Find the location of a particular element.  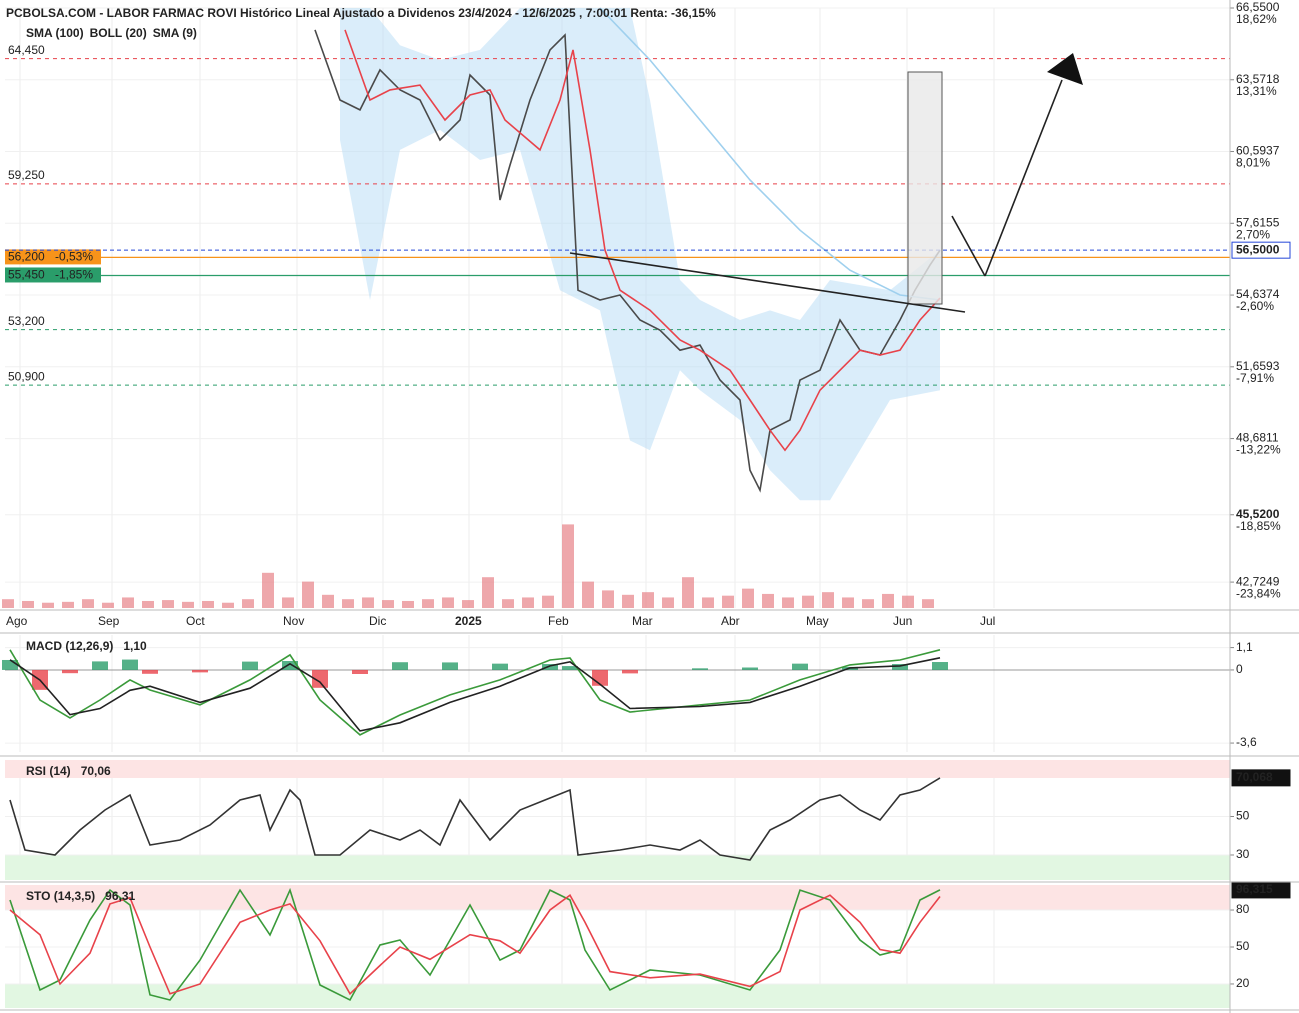

panel-value: 70,06 is located at coordinates (96, 771).